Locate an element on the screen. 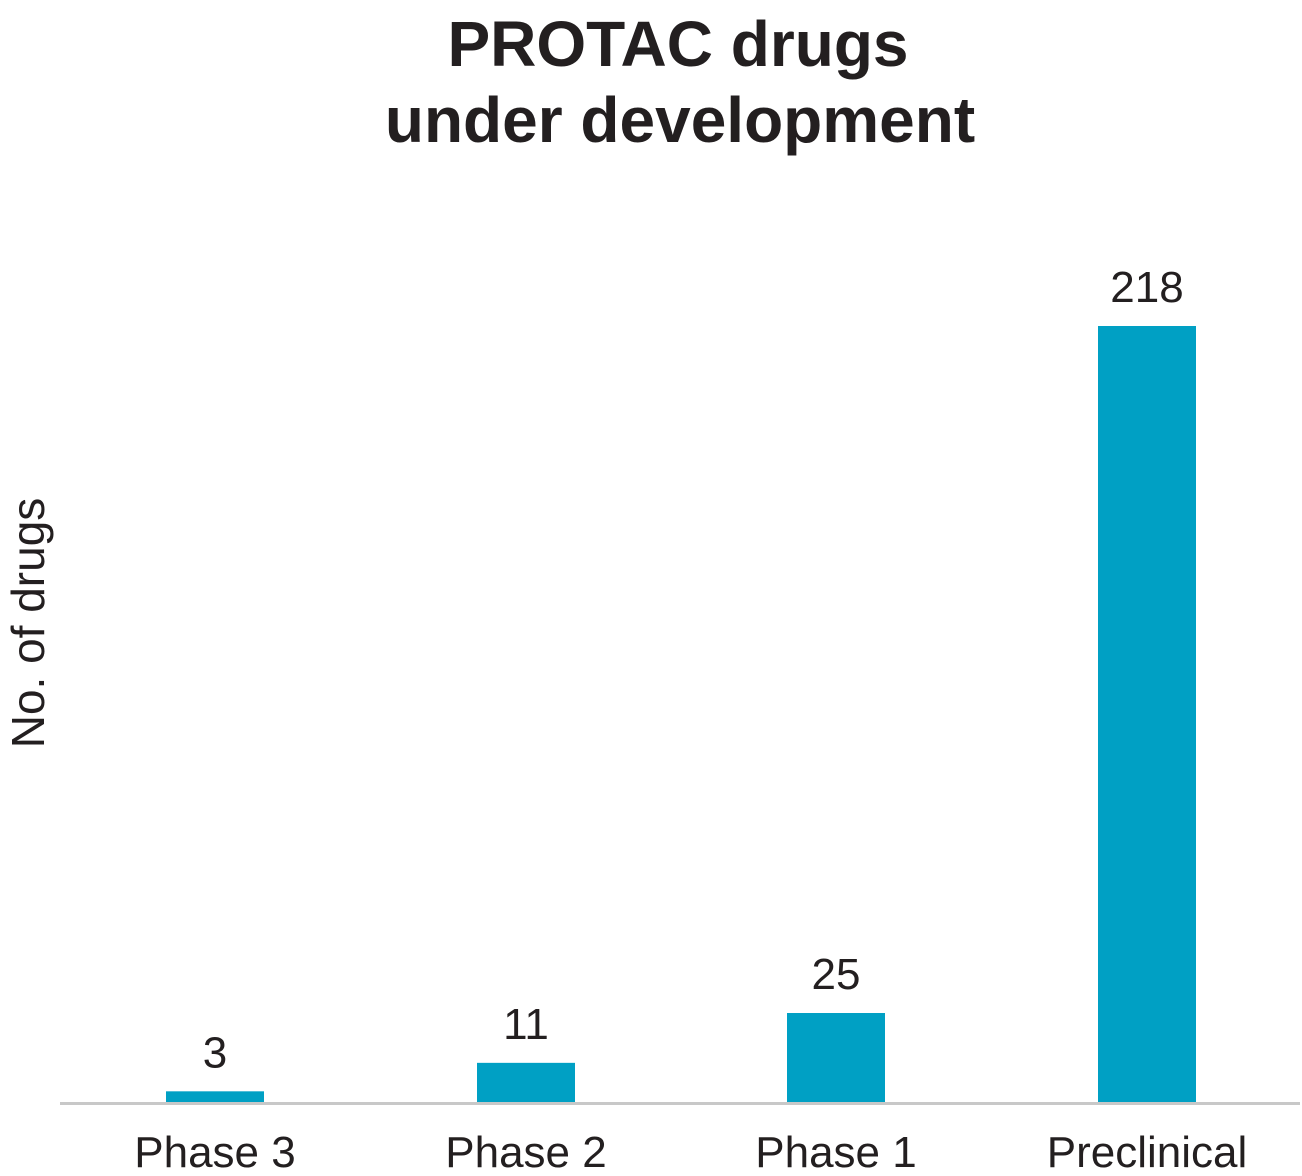 The width and height of the screenshot is (1302, 1176). x-tick-label: Preclinical is located at coordinates (1147, 1152).